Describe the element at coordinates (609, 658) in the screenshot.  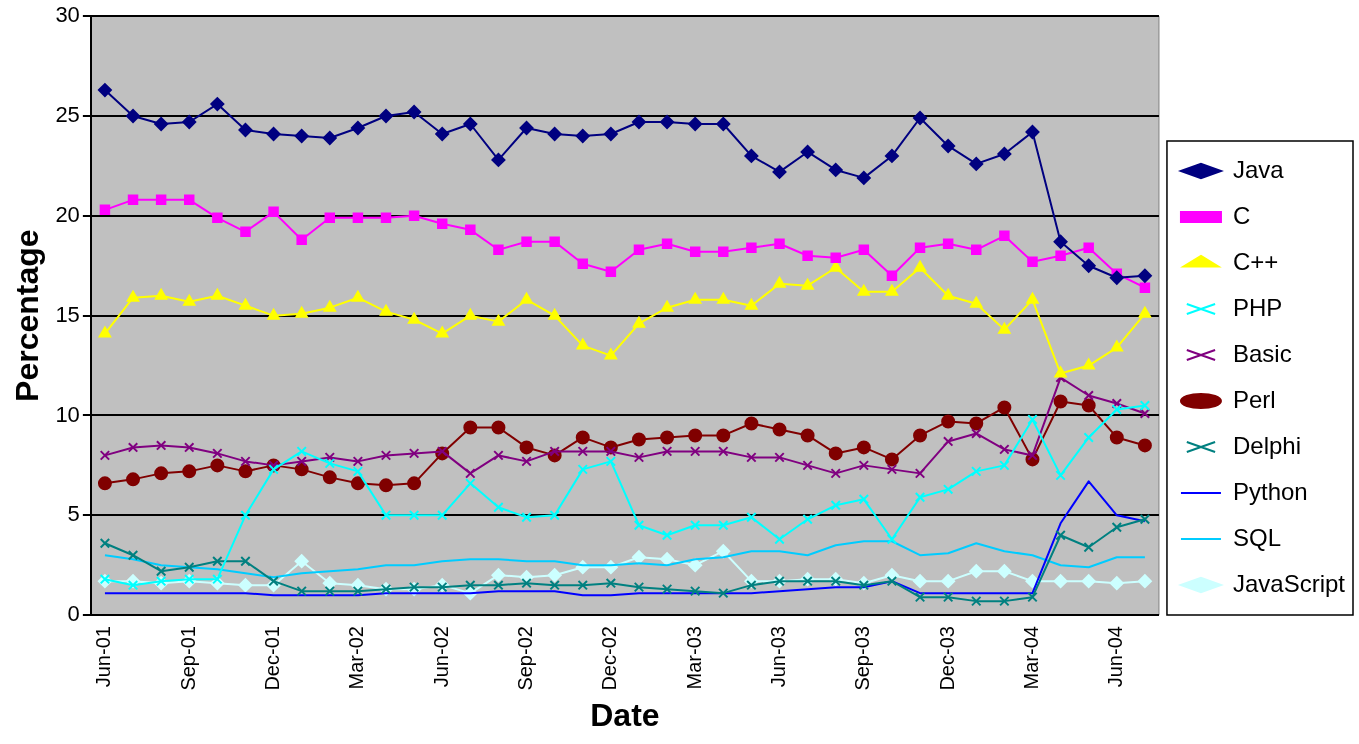
I see `x-tick-label: Dec-02` at that location.